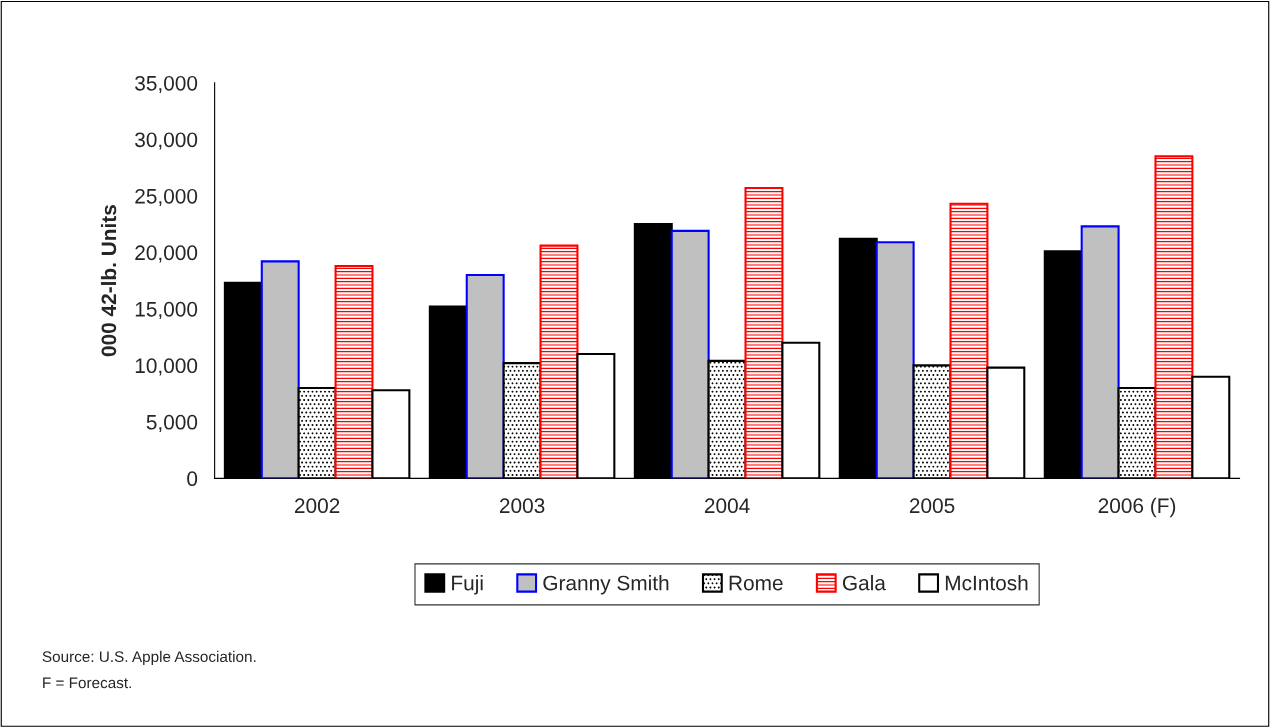 The image size is (1270, 727). I want to click on text: F = Forecast., so click(87, 683).